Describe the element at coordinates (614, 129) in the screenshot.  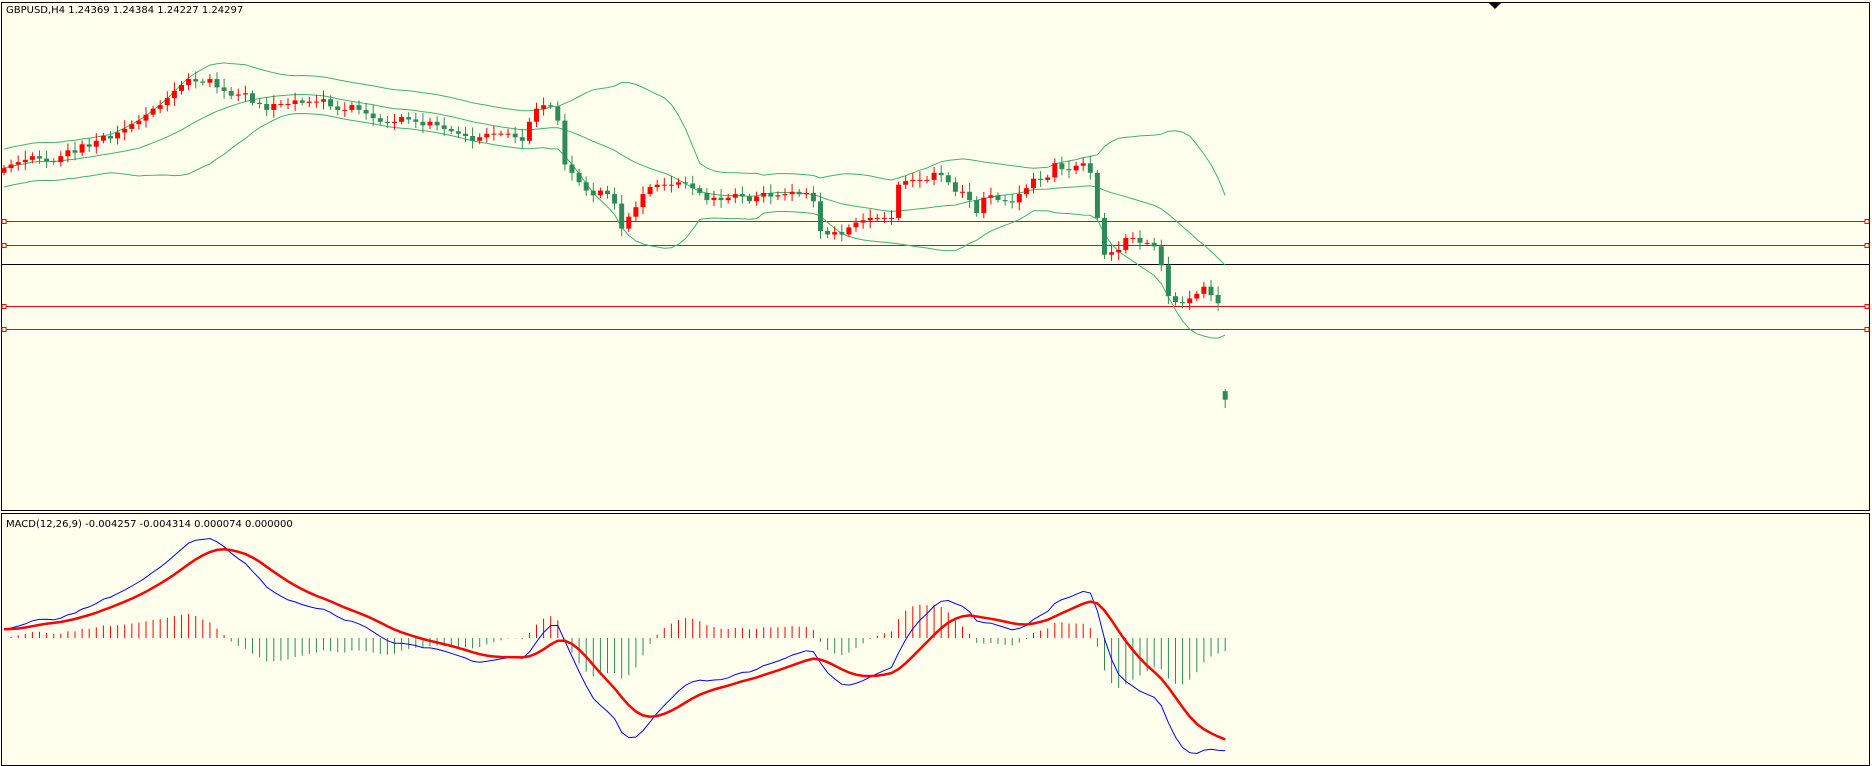
I see `bollinger-upper-band` at that location.